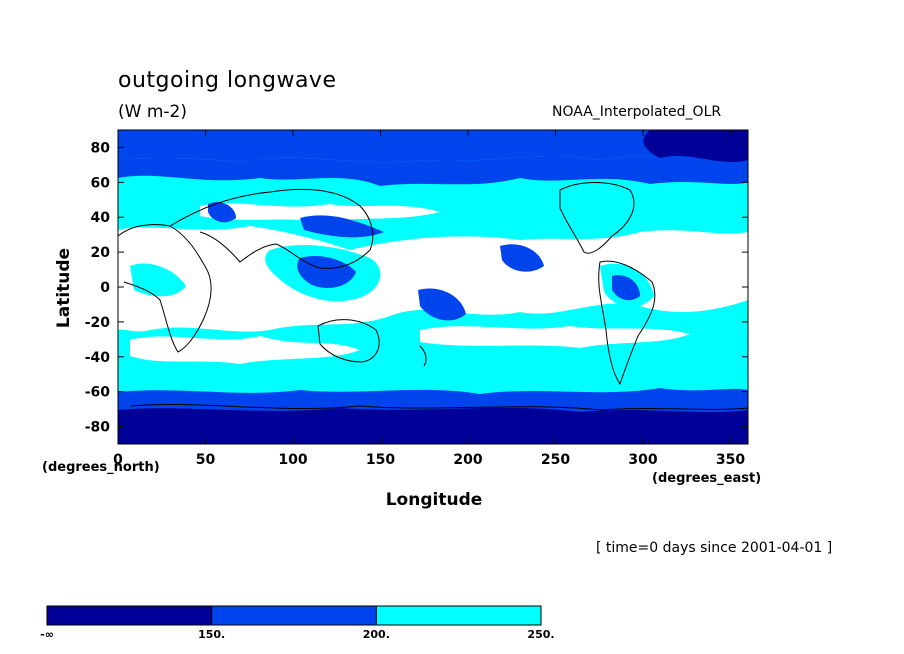 This screenshot has height=654, width=904. Describe the element at coordinates (211, 634) in the screenshot. I see `colorbar-label: 150.` at that location.